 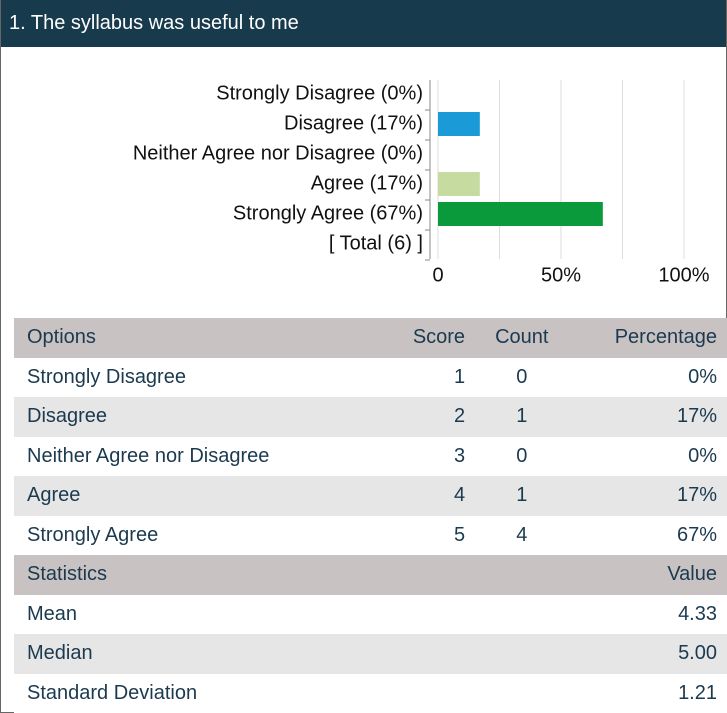 What do you see at coordinates (195, 456) in the screenshot?
I see `cell: Neither Agree nor Disagree` at bounding box center [195, 456].